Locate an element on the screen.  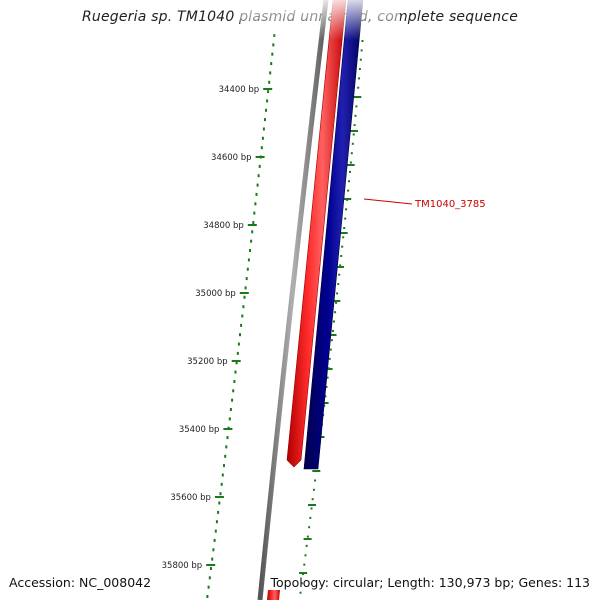
ruler-label: 34800 bp is located at coordinates (223, 226).